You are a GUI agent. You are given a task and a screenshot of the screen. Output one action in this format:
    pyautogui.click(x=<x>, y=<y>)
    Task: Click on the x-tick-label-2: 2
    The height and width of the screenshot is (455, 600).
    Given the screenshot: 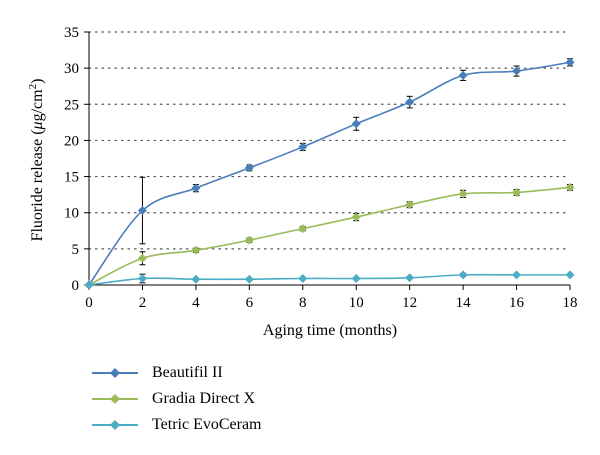 What is the action you would take?
    pyautogui.click(x=143, y=303)
    